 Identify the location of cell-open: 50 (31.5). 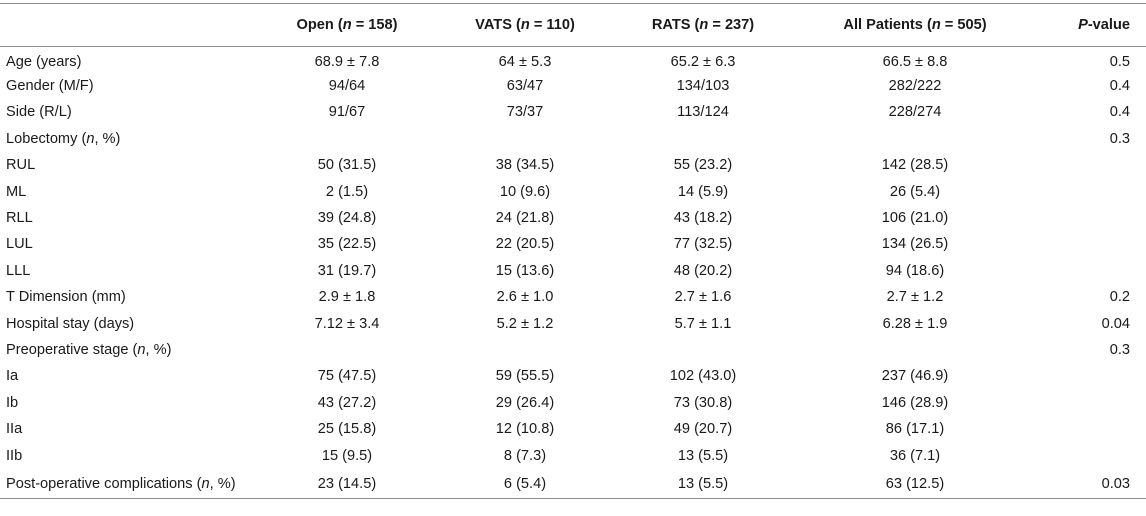
(347, 165).